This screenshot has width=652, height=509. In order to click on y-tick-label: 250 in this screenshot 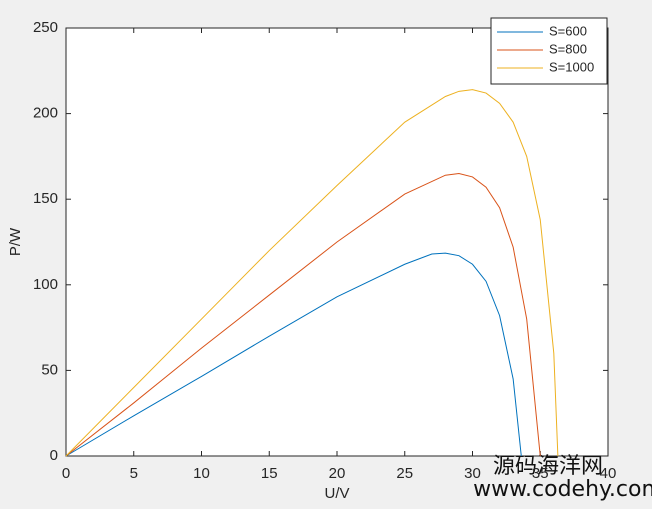, I will do `click(45, 27)`.